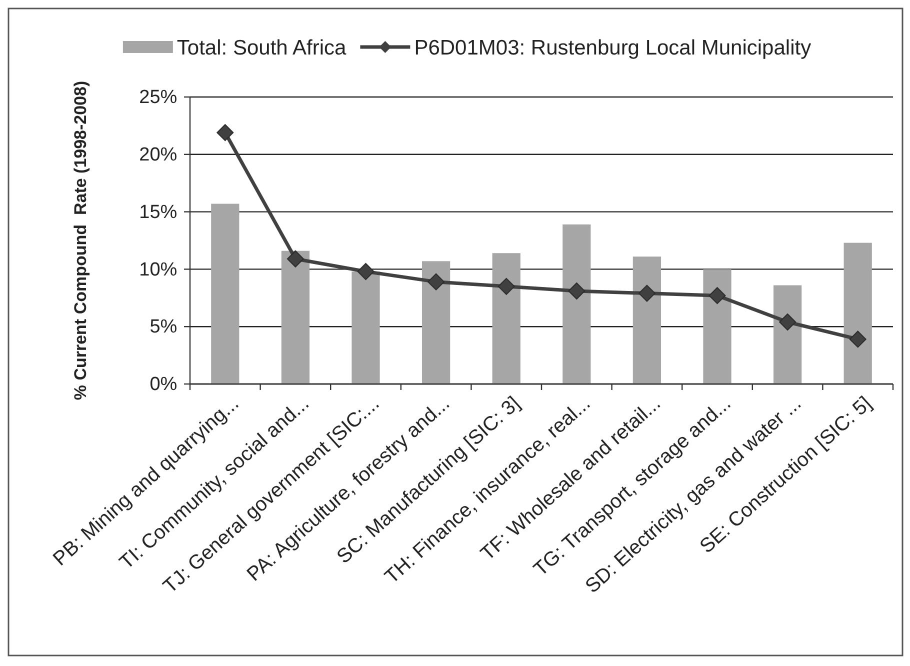 Image resolution: width=910 pixels, height=666 pixels. What do you see at coordinates (80, 240) in the screenshot?
I see `y-axis-title: % Current Compound Rate (1998-2008)` at bounding box center [80, 240].